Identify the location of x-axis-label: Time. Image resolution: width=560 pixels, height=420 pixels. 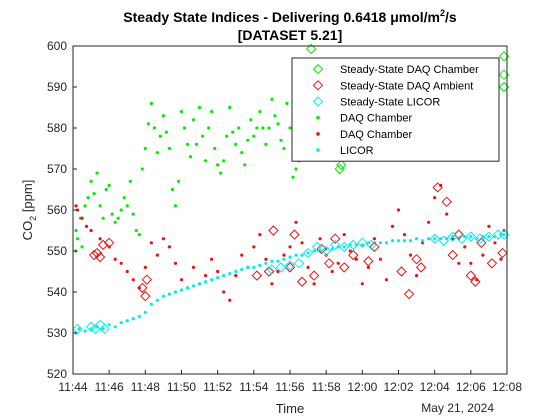
(290, 408).